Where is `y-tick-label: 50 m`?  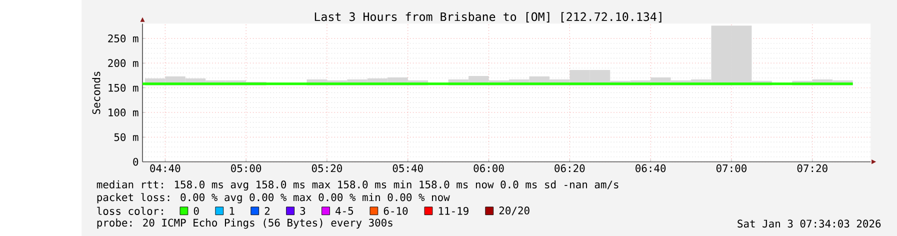
y-tick-label: 50 m is located at coordinates (126, 137).